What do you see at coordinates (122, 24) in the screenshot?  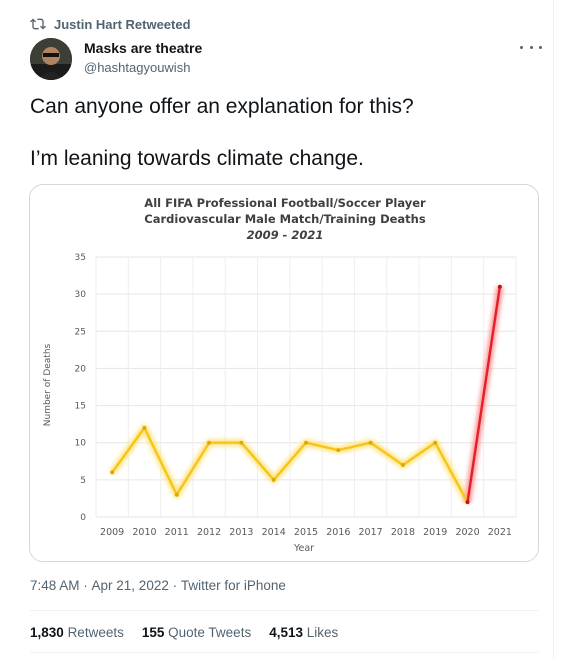 I see `retweet-label: Justin Hart Retweeted` at bounding box center [122, 24].